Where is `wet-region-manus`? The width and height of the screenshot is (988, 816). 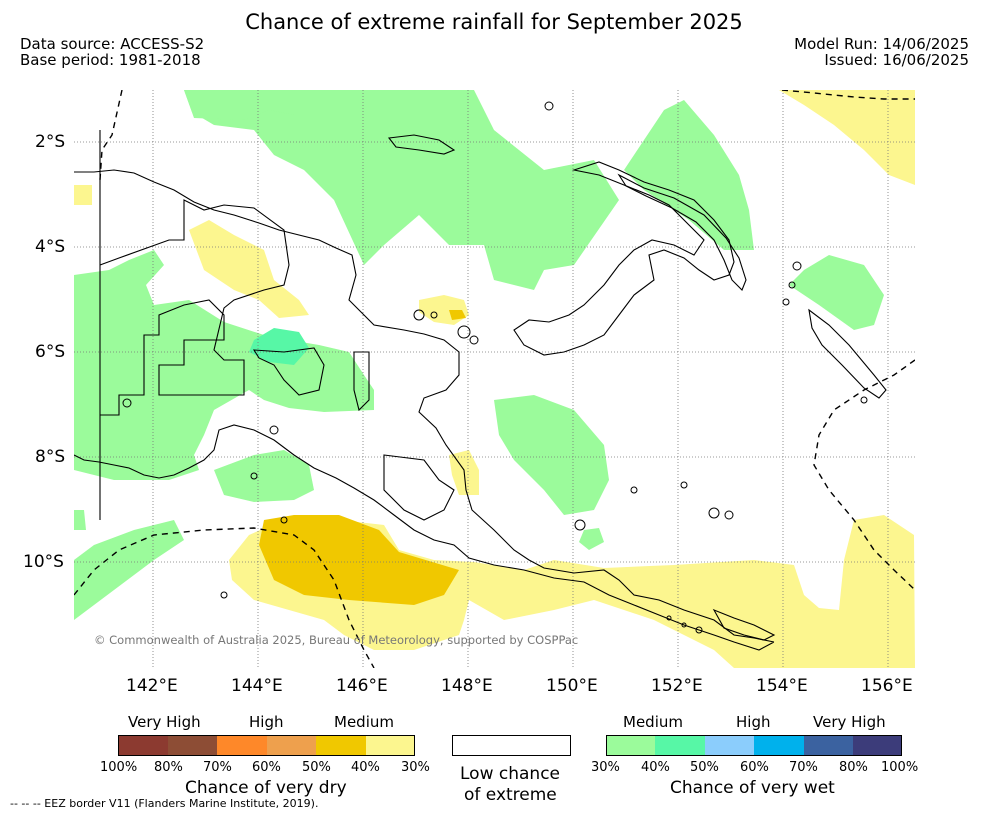 wet-region-manus is located at coordinates (254, 105).